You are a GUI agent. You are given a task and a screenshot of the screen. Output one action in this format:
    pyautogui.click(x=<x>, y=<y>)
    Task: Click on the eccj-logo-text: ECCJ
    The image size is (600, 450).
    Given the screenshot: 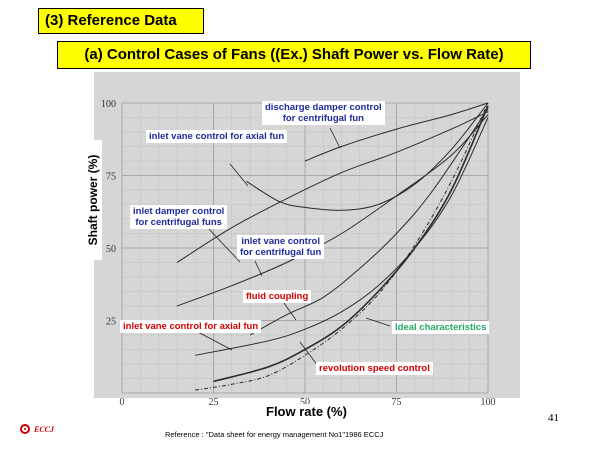 What is the action you would take?
    pyautogui.click(x=44, y=429)
    